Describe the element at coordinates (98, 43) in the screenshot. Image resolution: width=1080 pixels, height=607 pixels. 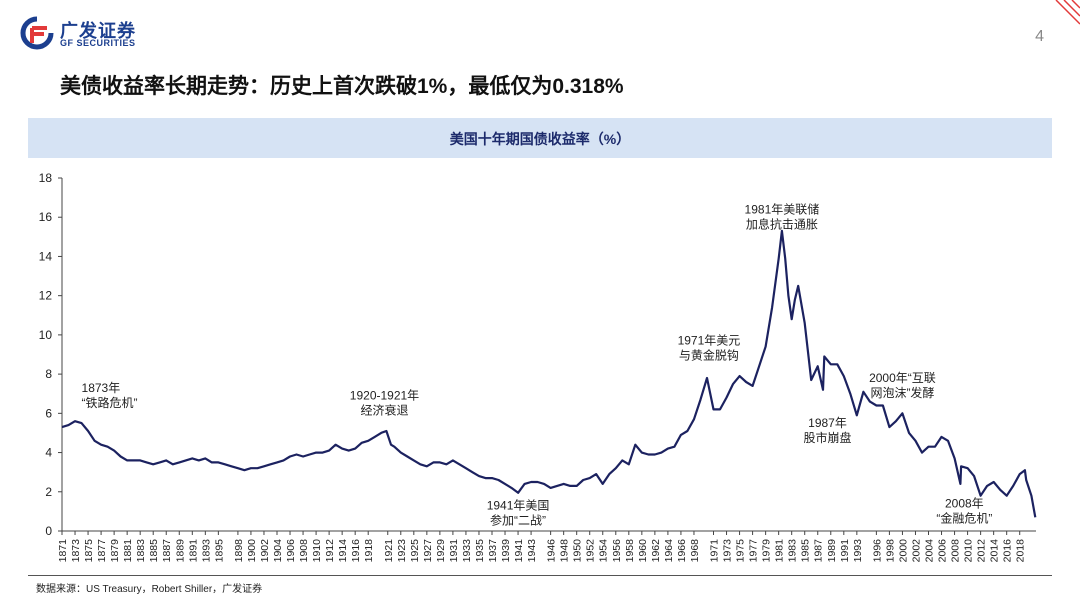
I see `logo-name-en: GF SECURITIES` at that location.